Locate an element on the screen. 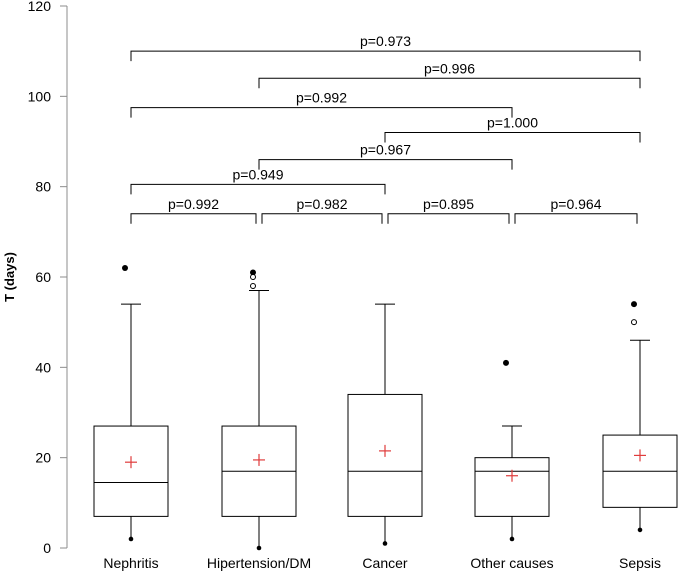 The width and height of the screenshot is (680, 576). comparison-p-value: p=0.982 is located at coordinates (322, 204).